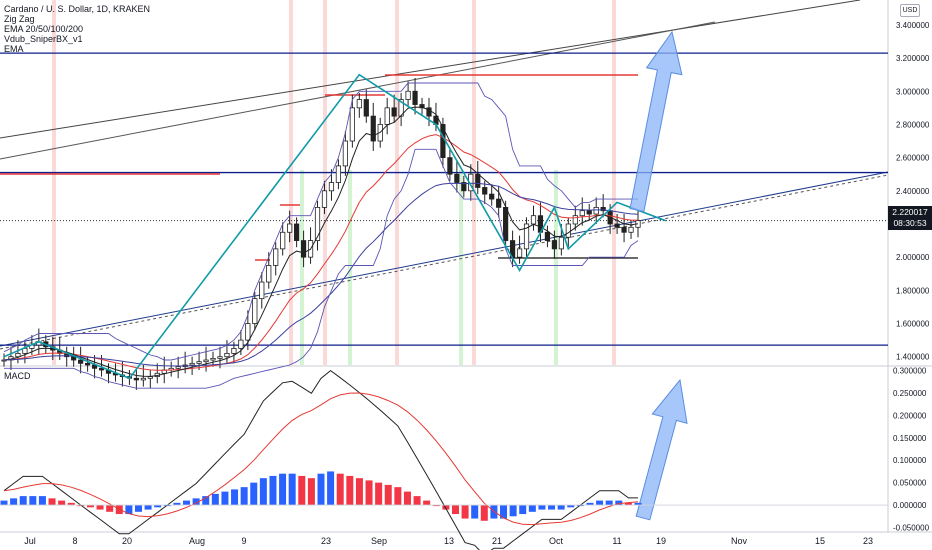 This screenshot has height=550, width=932. What do you see at coordinates (449, 541) in the screenshot?
I see `time-tick-label: 13` at bounding box center [449, 541].